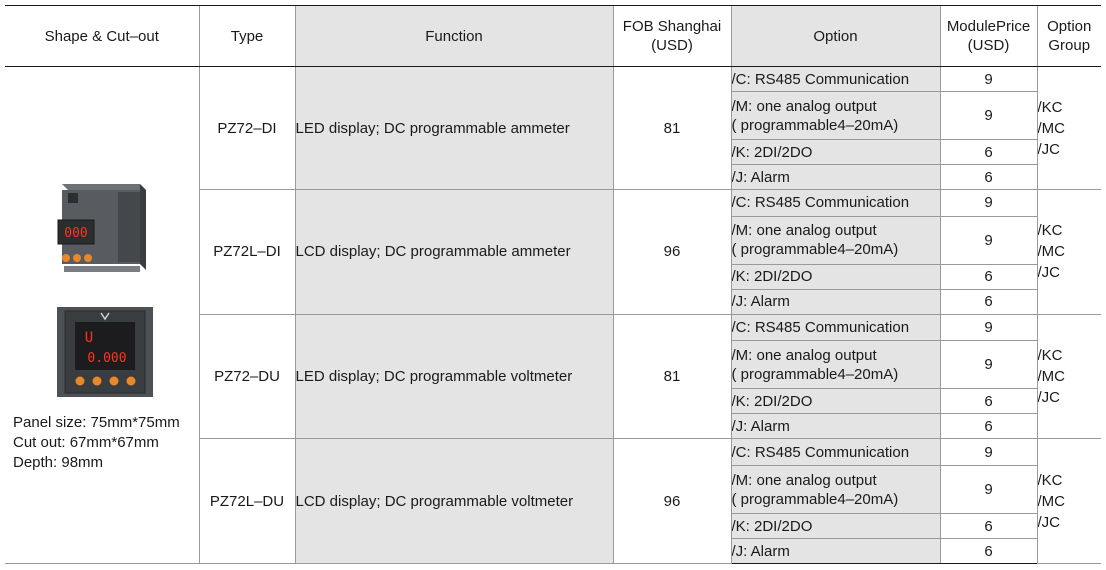 Image resolution: width=1106 pixels, height=570 pixels. What do you see at coordinates (988, 36) in the screenshot?
I see `header-module-price: ModulePrice (USD)` at bounding box center [988, 36].